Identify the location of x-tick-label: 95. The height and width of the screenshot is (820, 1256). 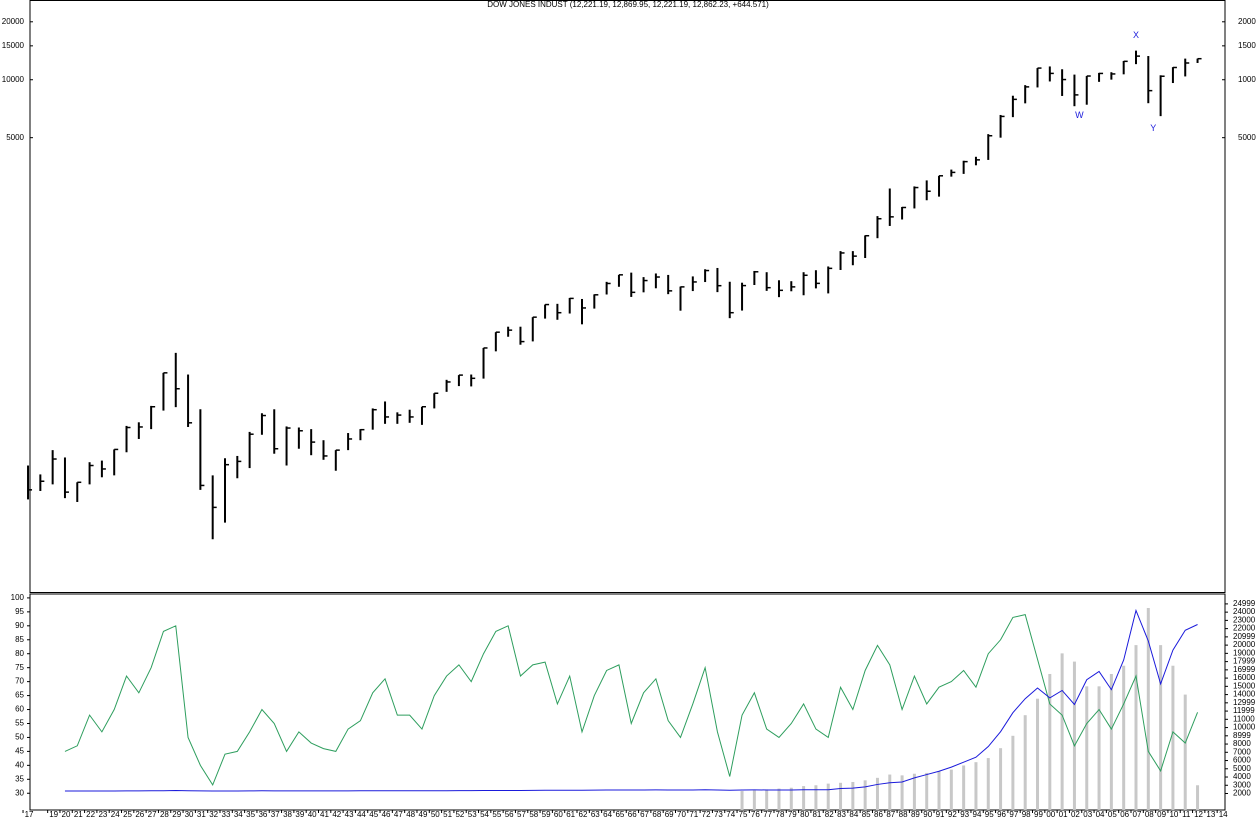
(989, 814).